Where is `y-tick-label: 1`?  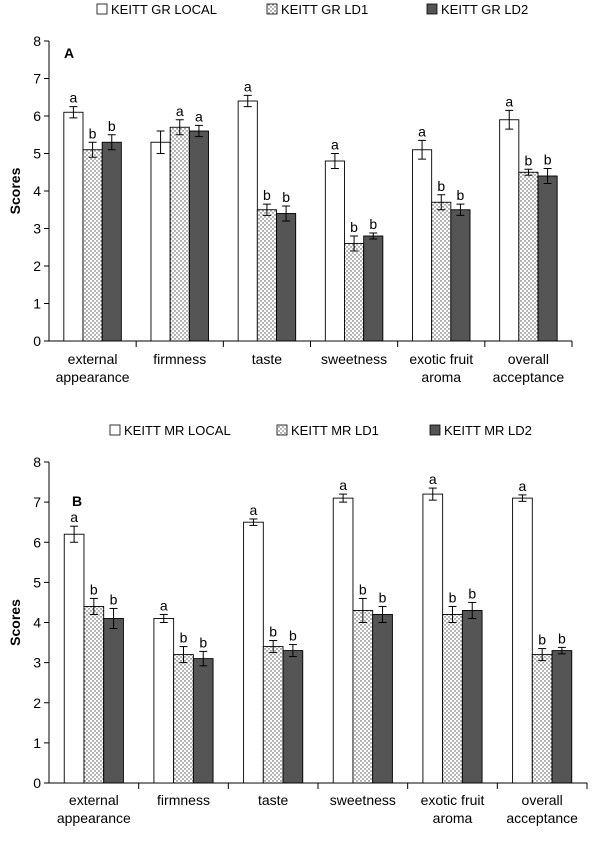
y-tick-label: 1 is located at coordinates (37, 743).